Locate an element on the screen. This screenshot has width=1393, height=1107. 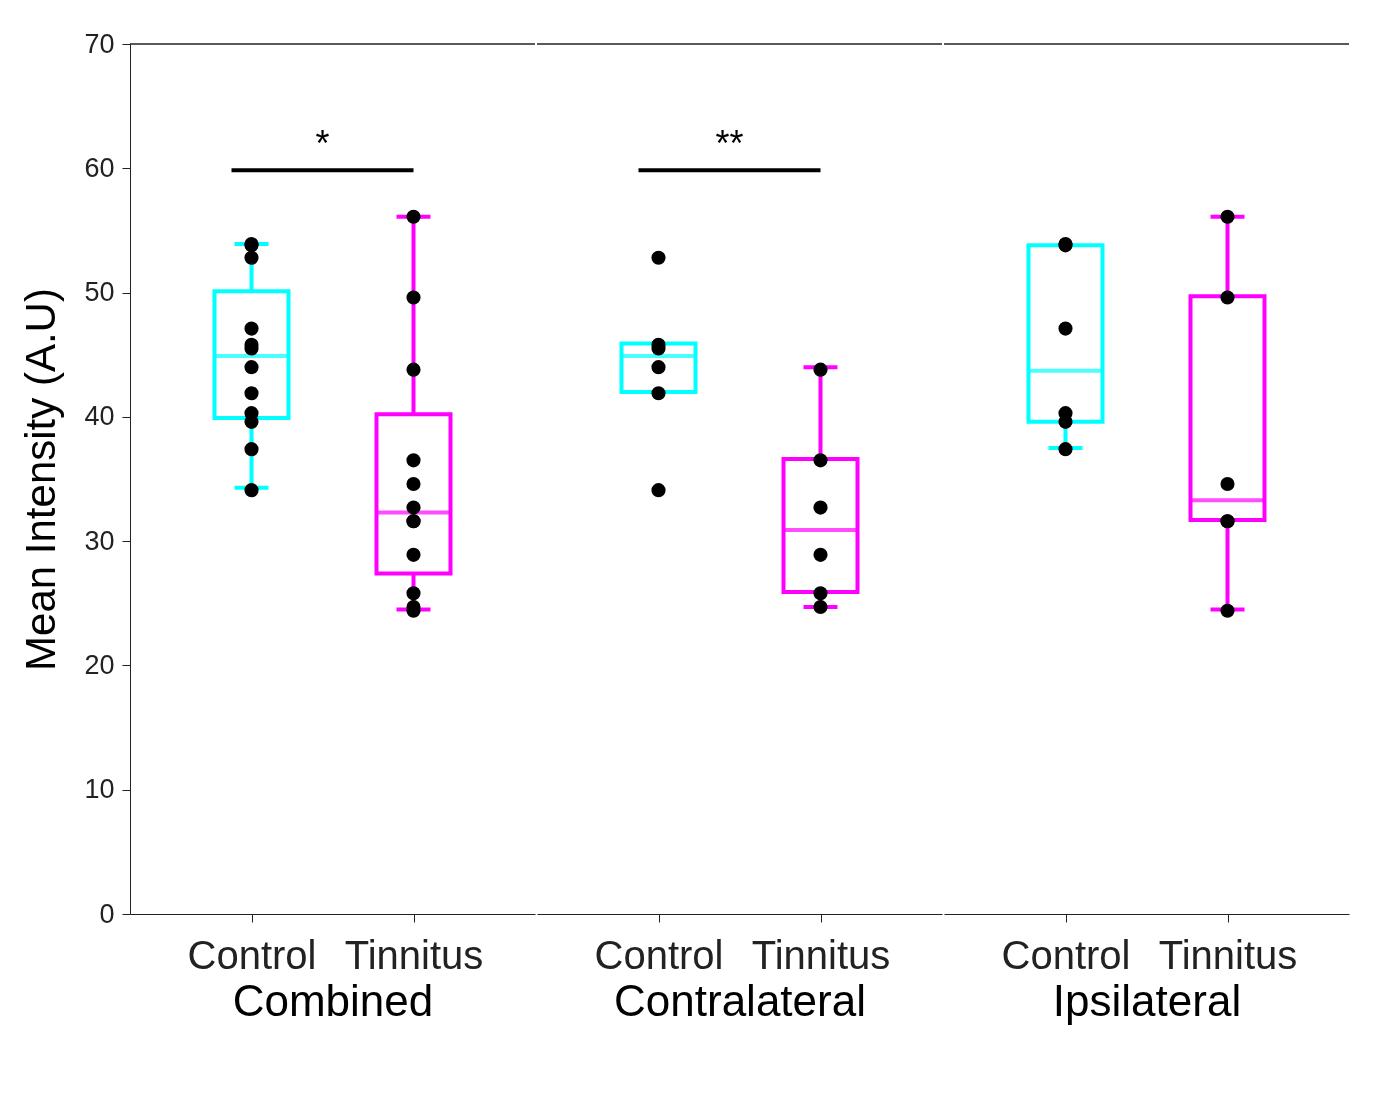
y-tick-label: 60 is located at coordinates (99, 167).